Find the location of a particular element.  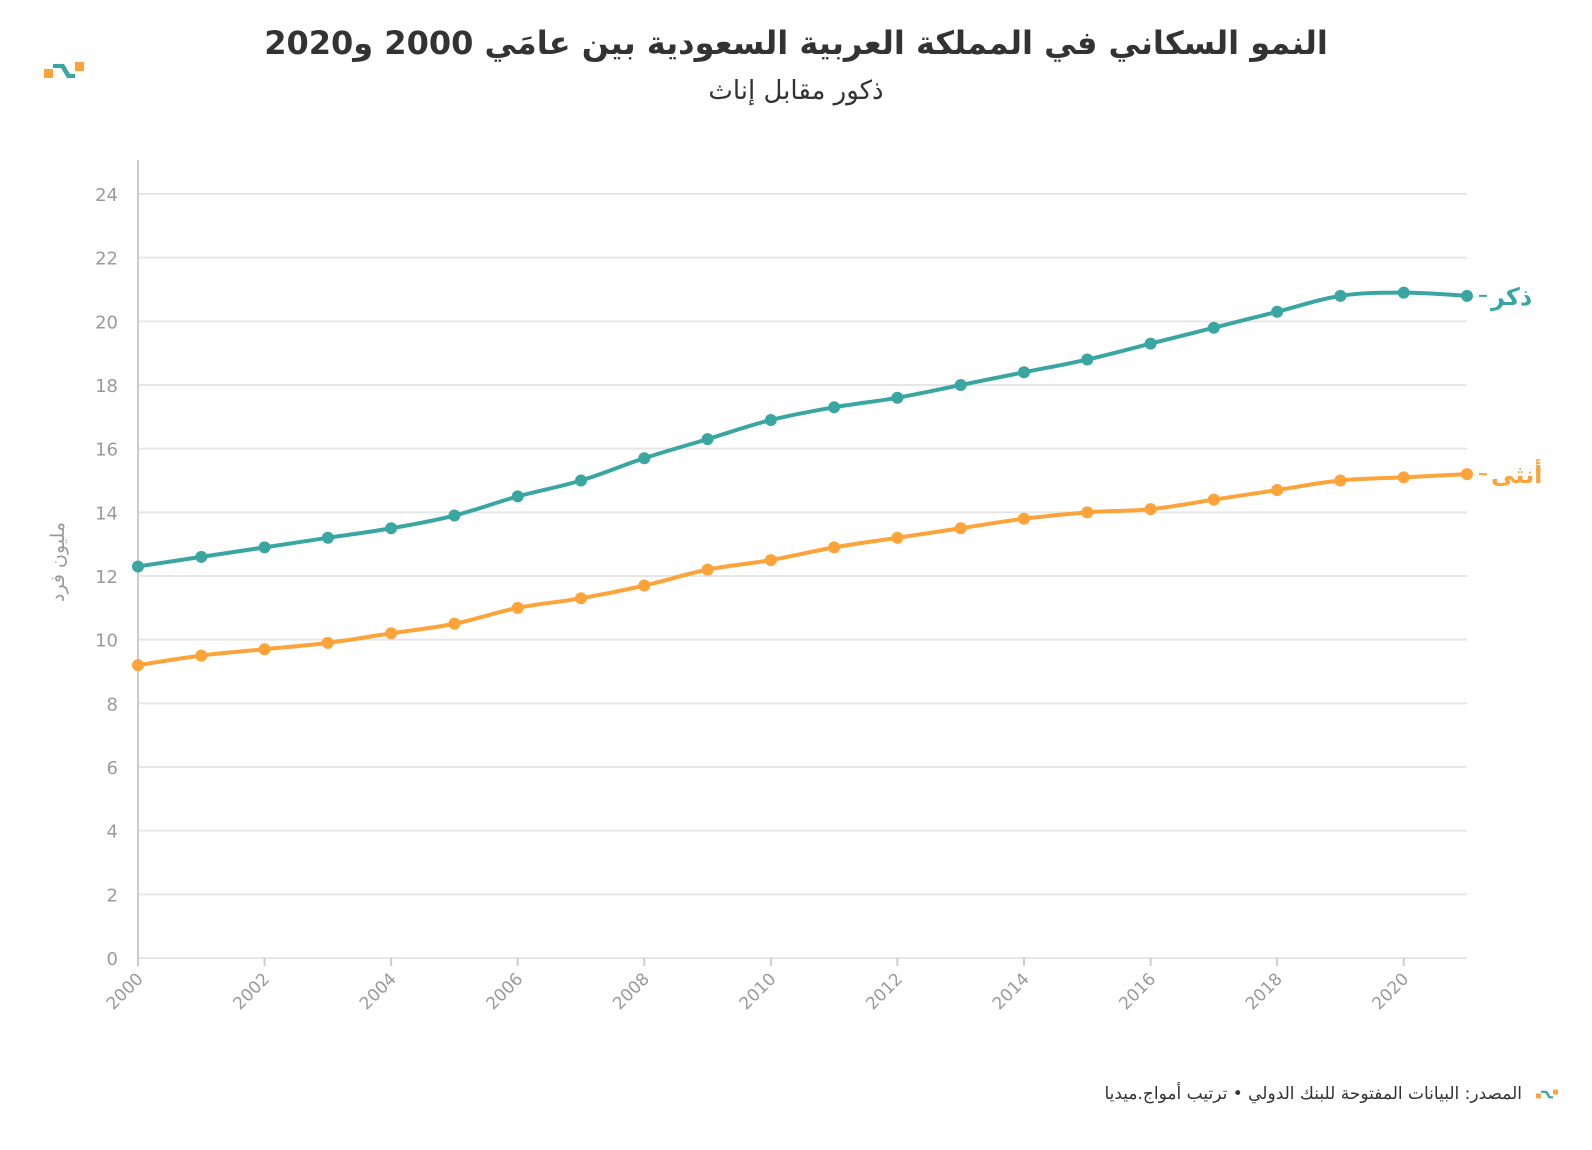

y-tick-label-0: 0 is located at coordinates (112, 959).